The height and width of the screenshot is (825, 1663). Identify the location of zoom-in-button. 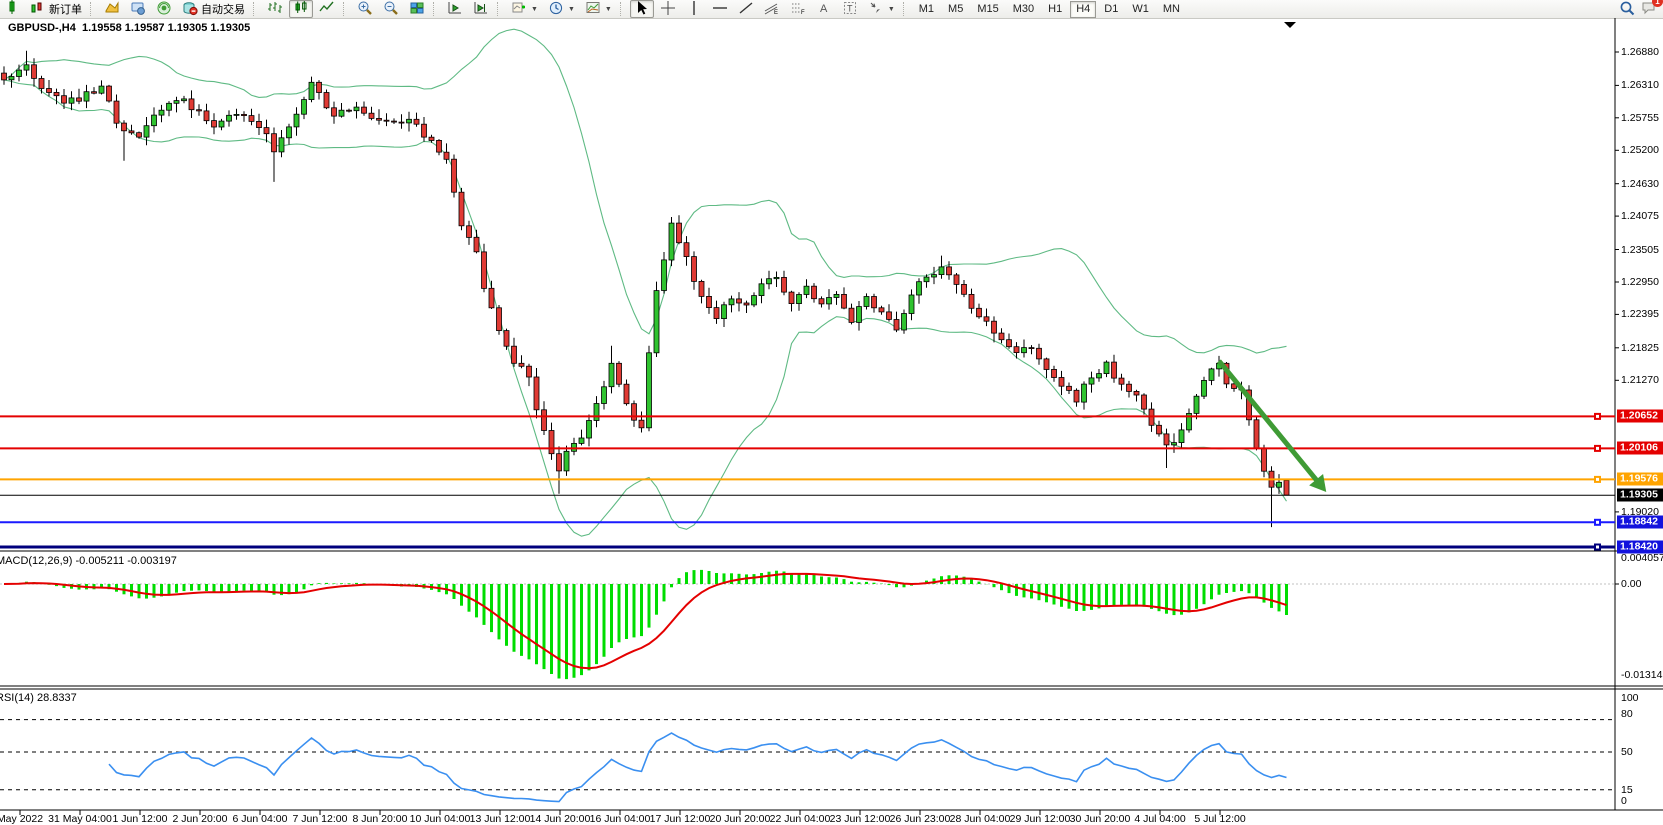
(365, 9).